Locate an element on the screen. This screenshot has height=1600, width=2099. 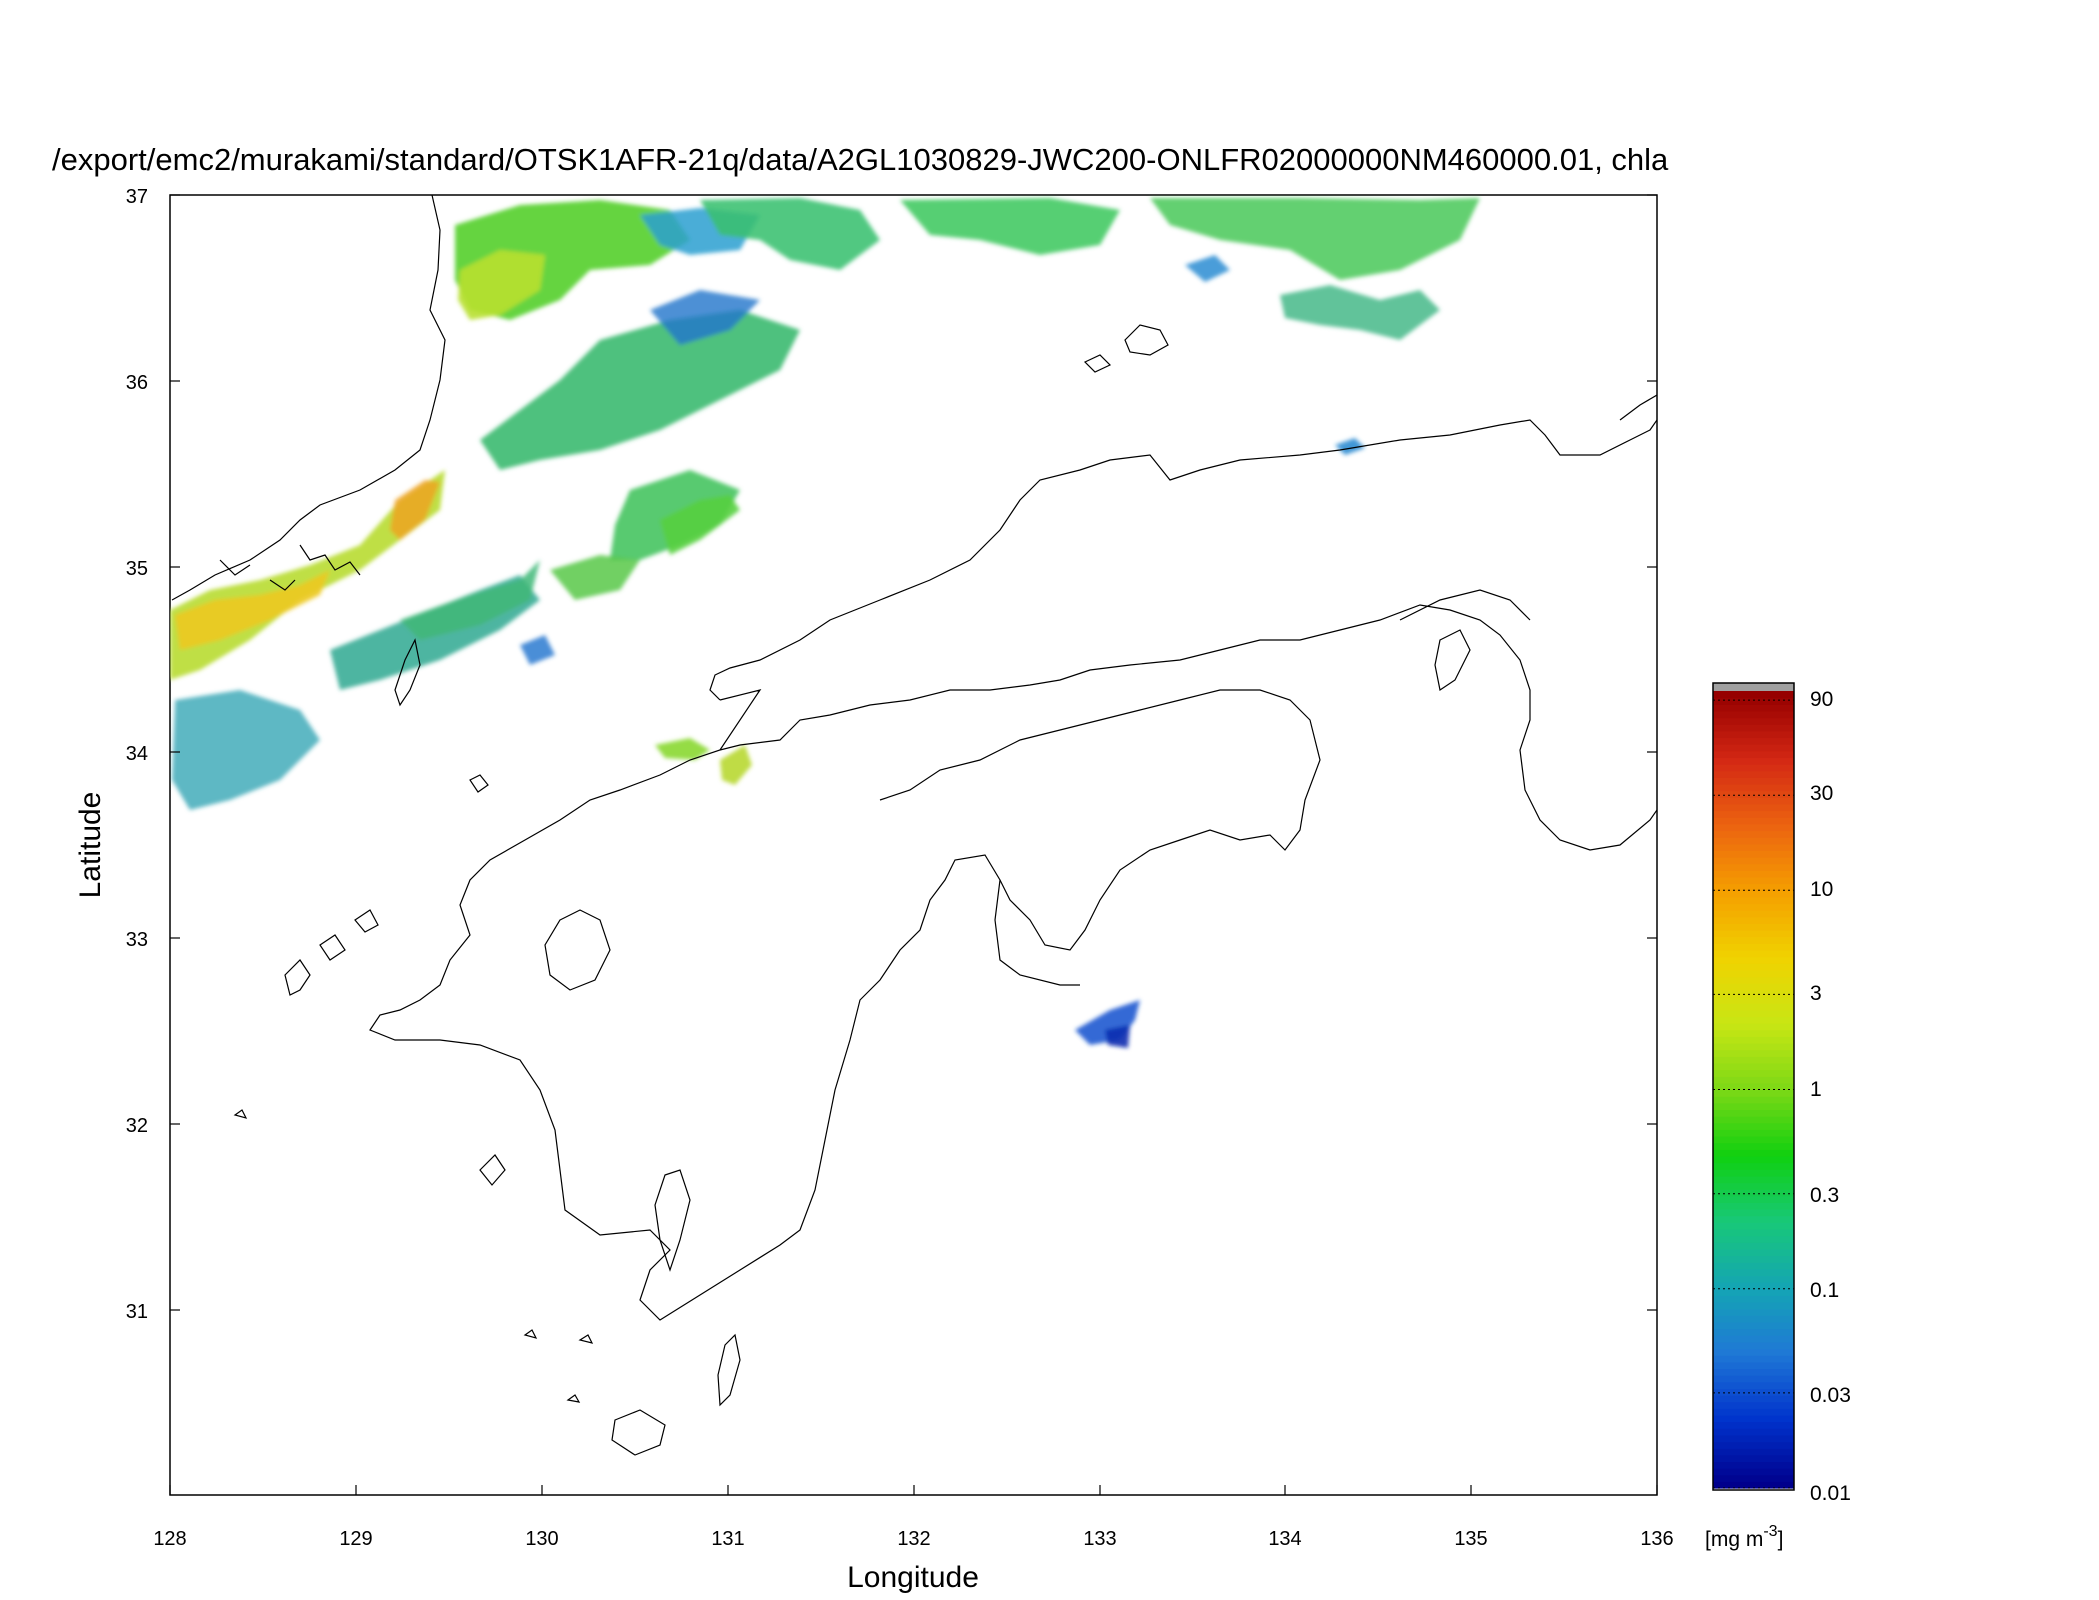
colorbar-unit-label: [mg m-3] is located at coordinates (1744, 1537).